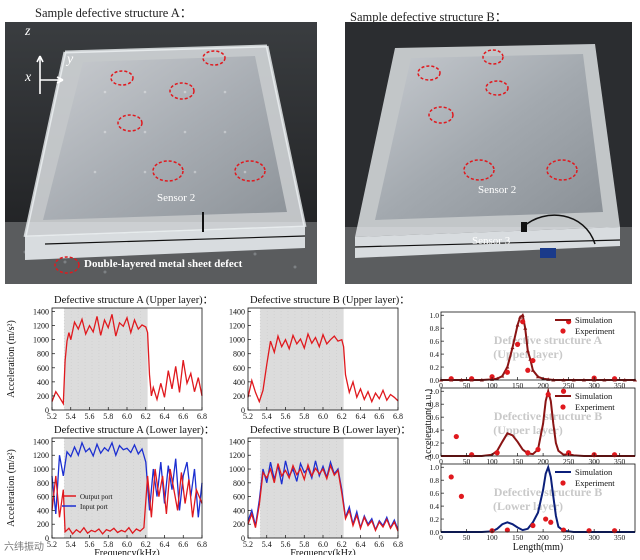 This screenshot has width=640, height=560. I want to click on chart-title: Defective structure A (Lower layer)：, so click(134, 430).